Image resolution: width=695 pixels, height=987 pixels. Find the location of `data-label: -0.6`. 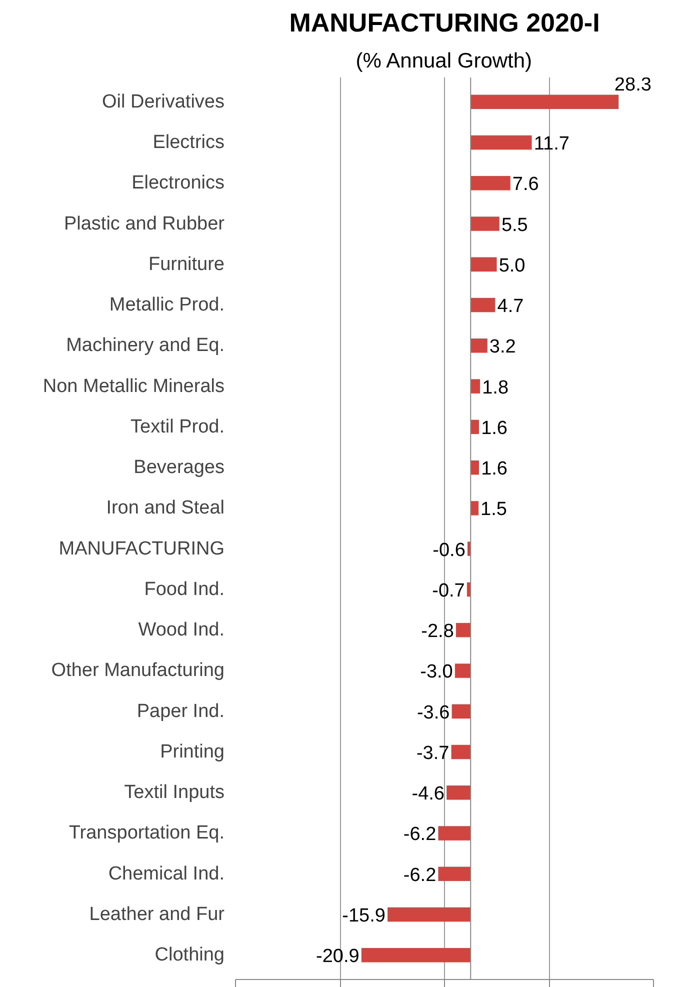

data-label: -0.6 is located at coordinates (449, 550).